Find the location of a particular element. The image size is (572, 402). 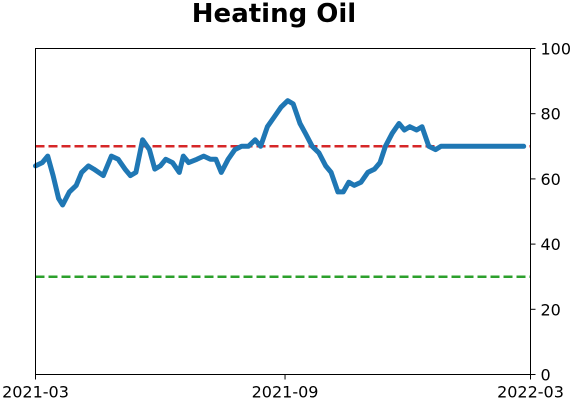

y-tick-label: 0 is located at coordinates (546, 375).